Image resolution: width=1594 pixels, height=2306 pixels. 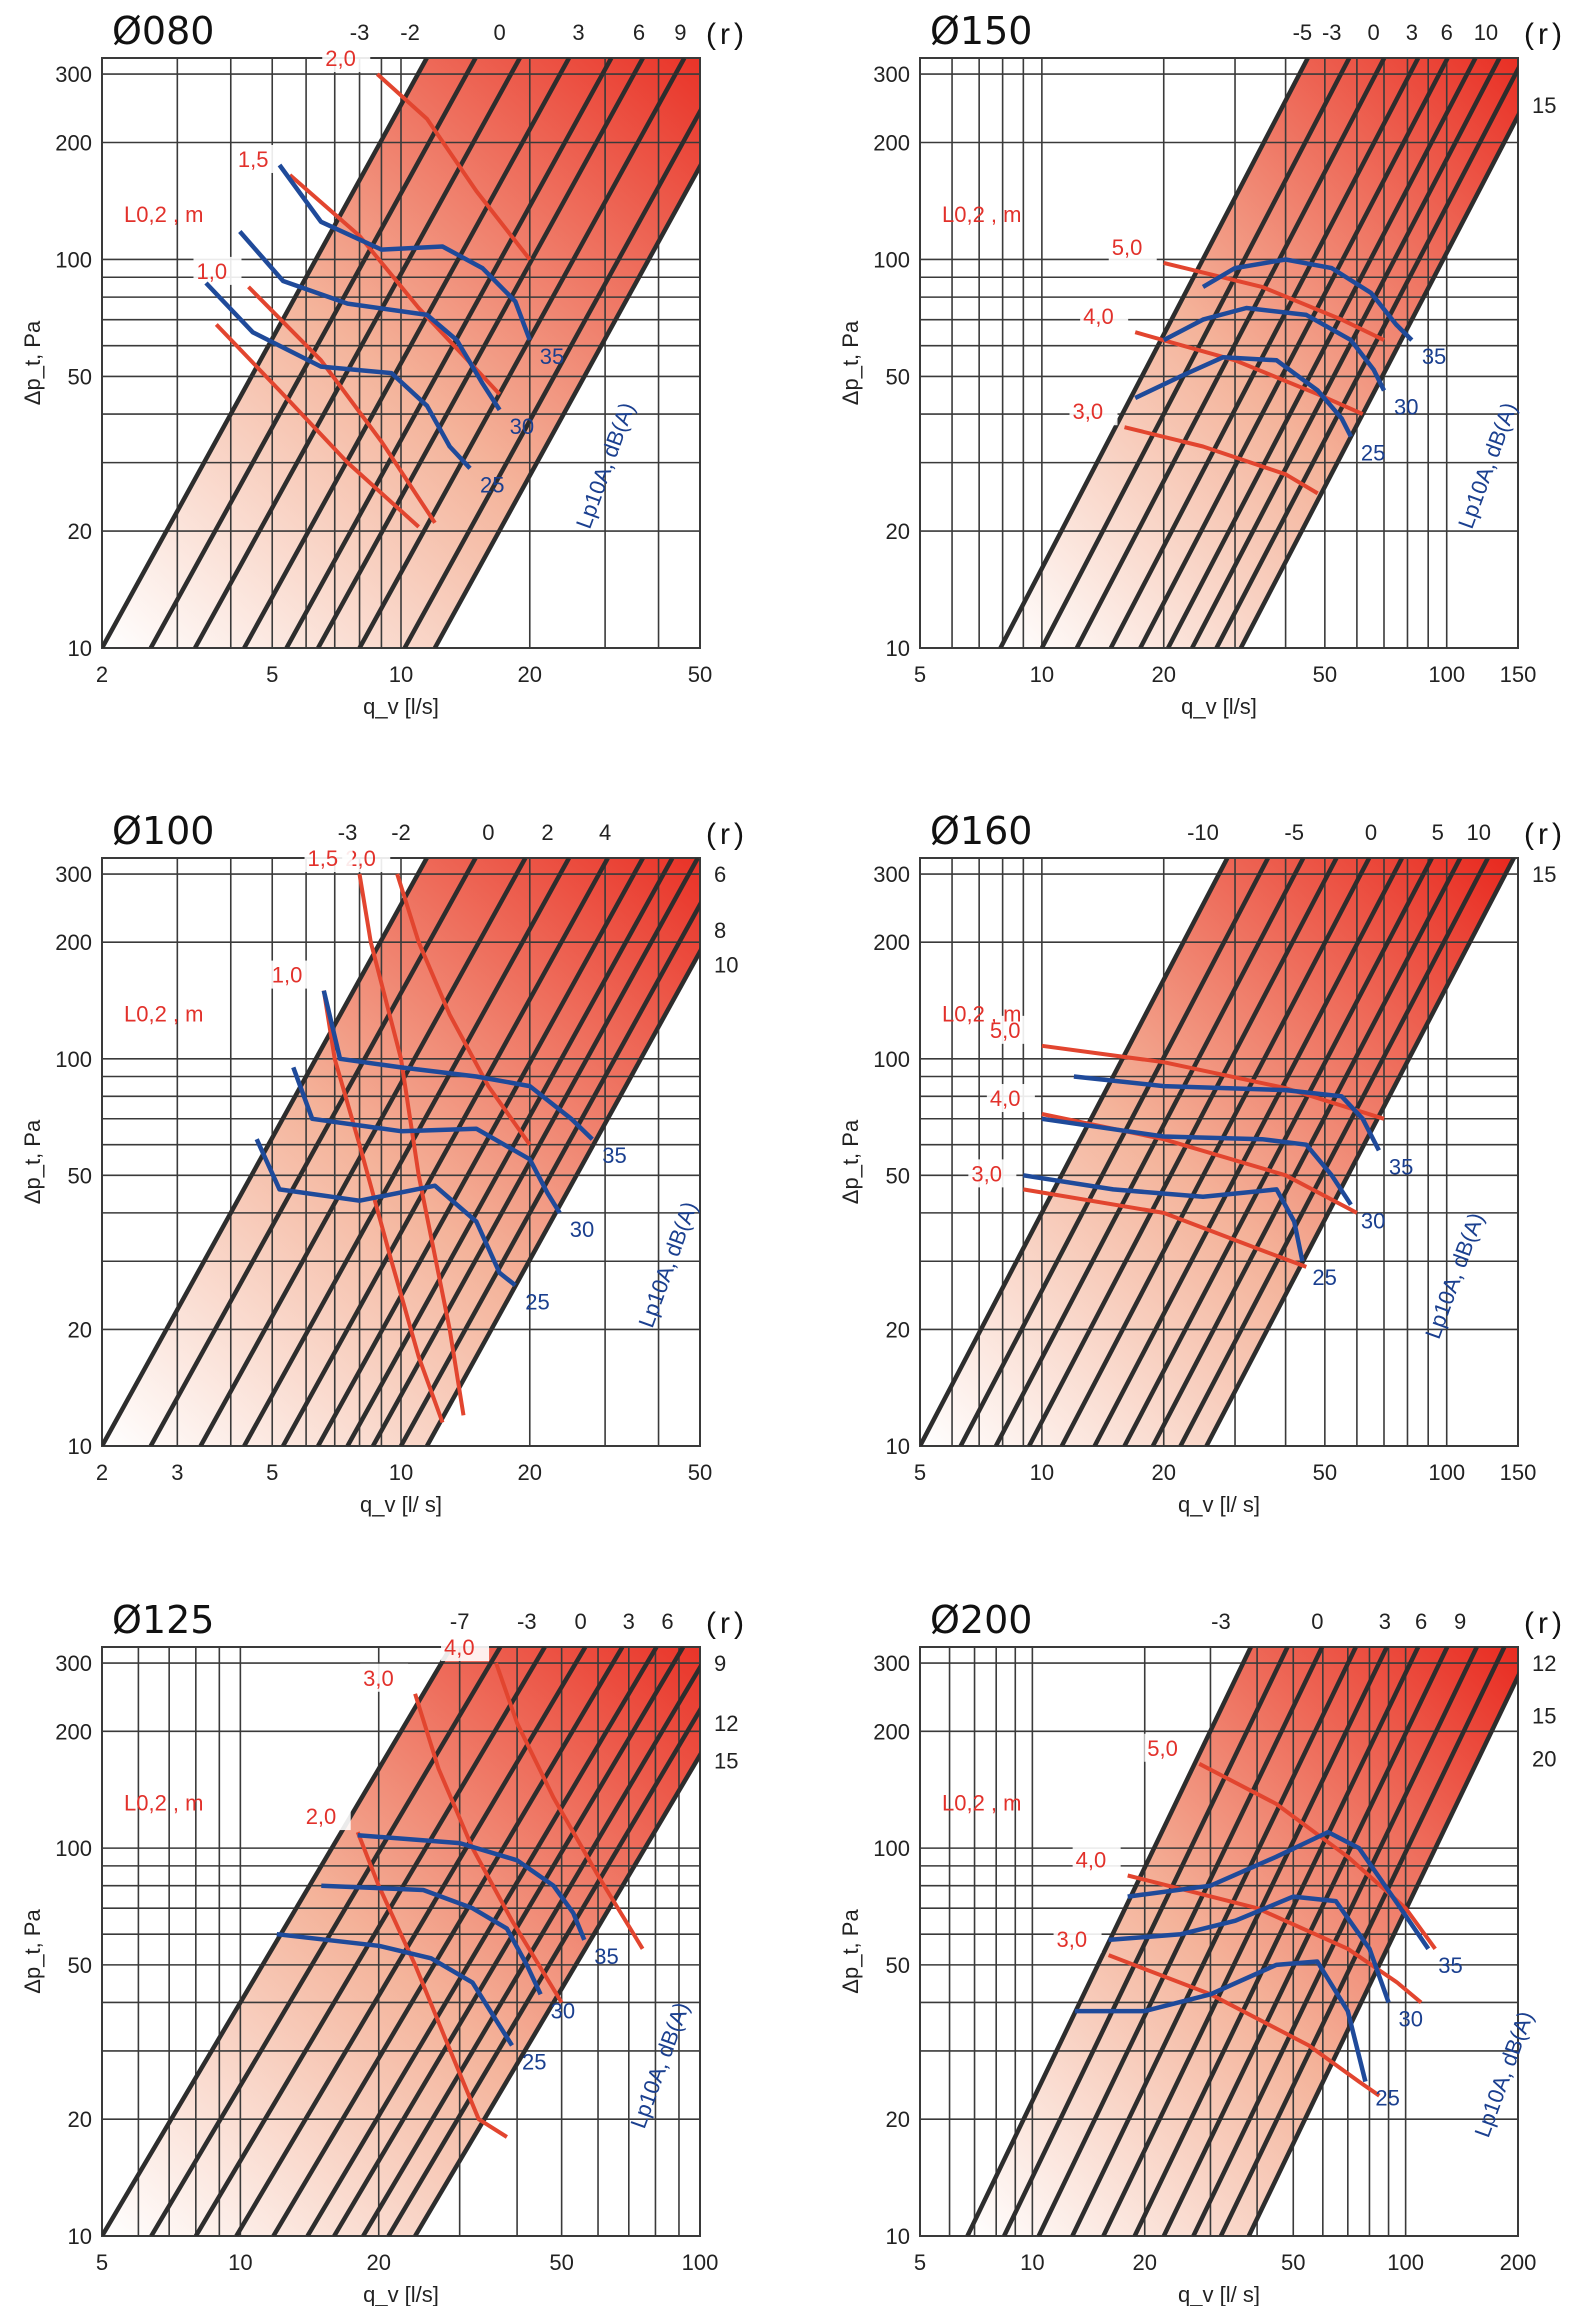 What do you see at coordinates (460, 1621) in the screenshot?
I see `r-top-label: -7` at bounding box center [460, 1621].